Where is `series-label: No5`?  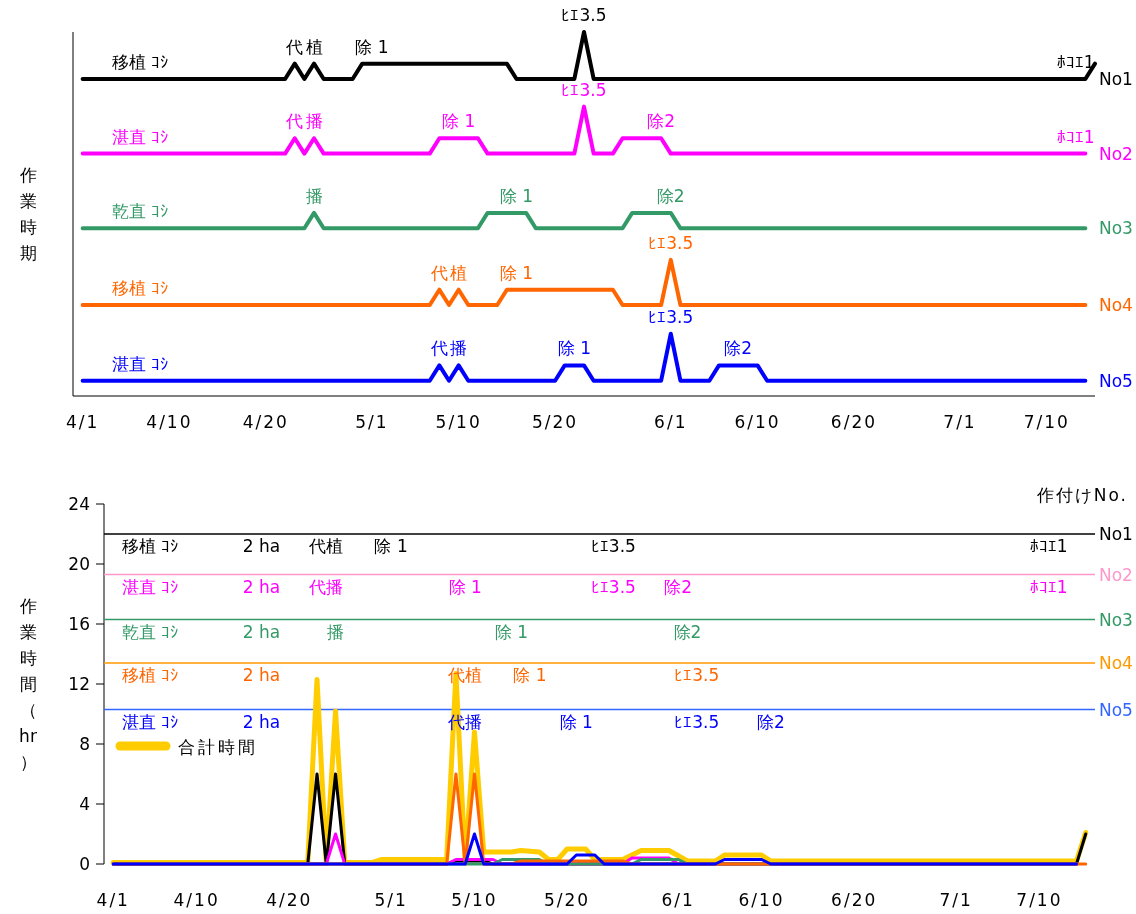 series-label: No5 is located at coordinates (1116, 380).